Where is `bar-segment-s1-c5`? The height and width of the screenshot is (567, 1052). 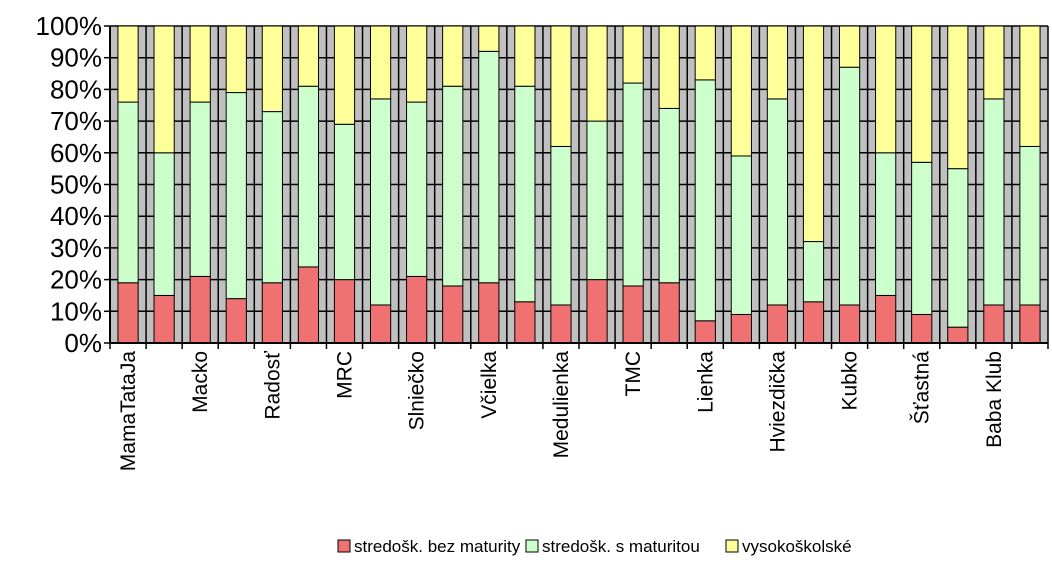
bar-segment-s1-c5 is located at coordinates (308, 176).